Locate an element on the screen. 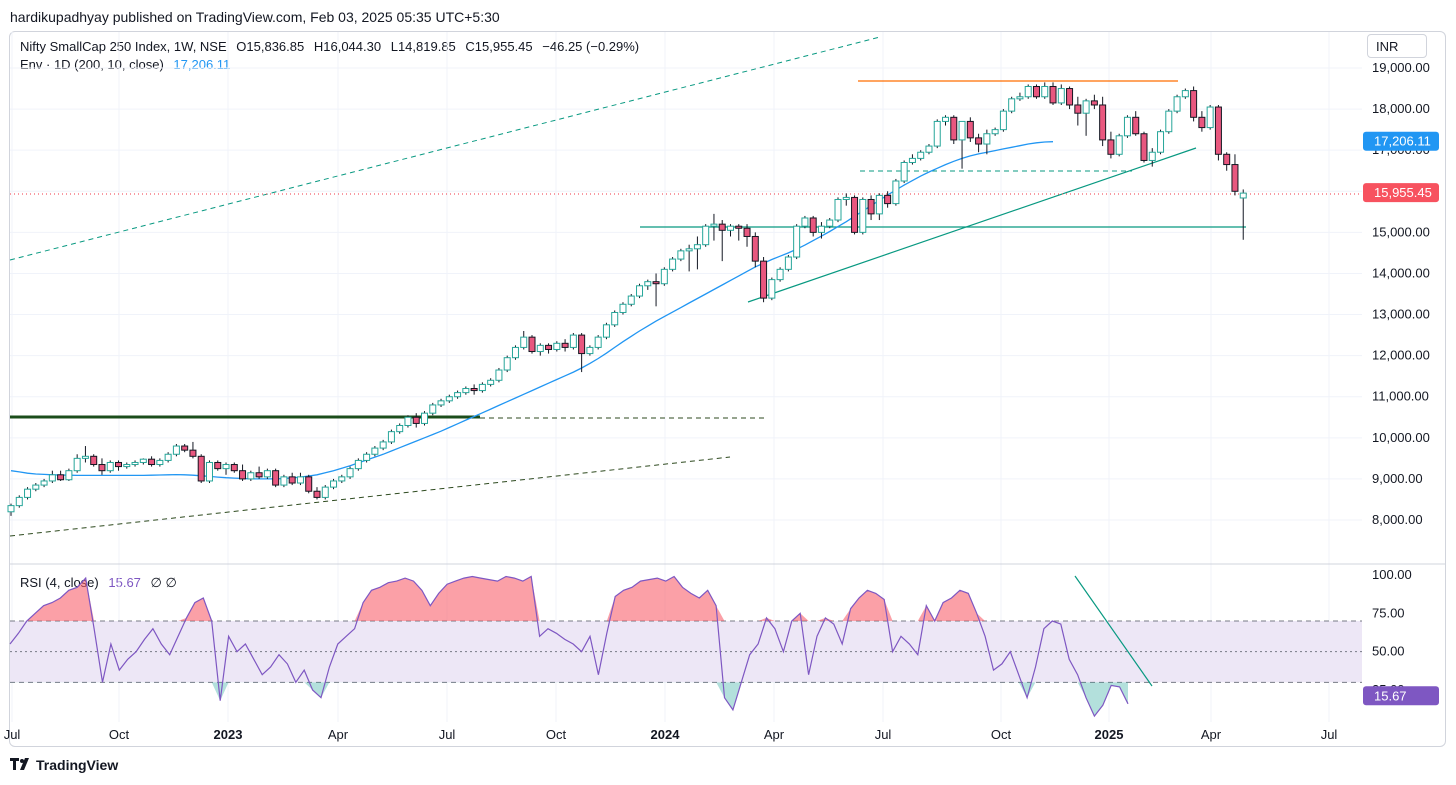  footer-brand-label: TradingView is located at coordinates (77, 765).